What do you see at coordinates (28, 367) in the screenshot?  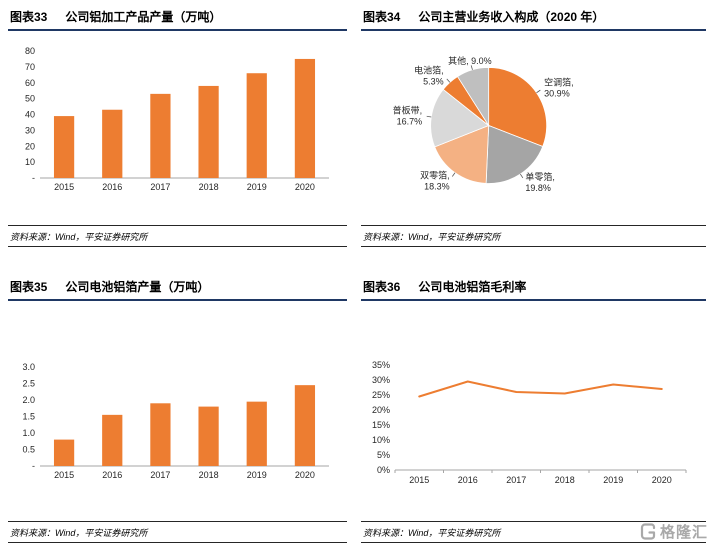 I see `svg-text: 3.0` at bounding box center [28, 367].